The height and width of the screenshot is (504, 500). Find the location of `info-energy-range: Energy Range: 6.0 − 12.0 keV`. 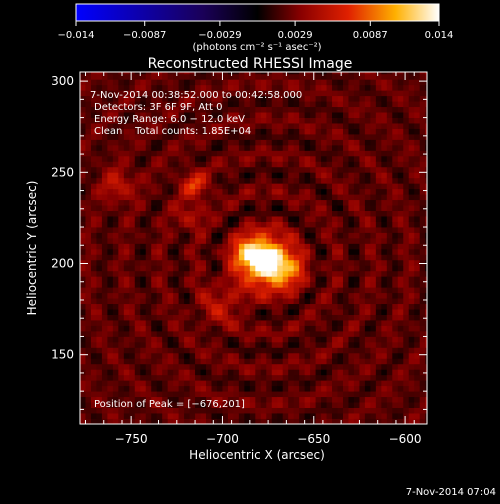

info-energy-range: Energy Range: 6.0 − 12.0 keV is located at coordinates (169, 119).